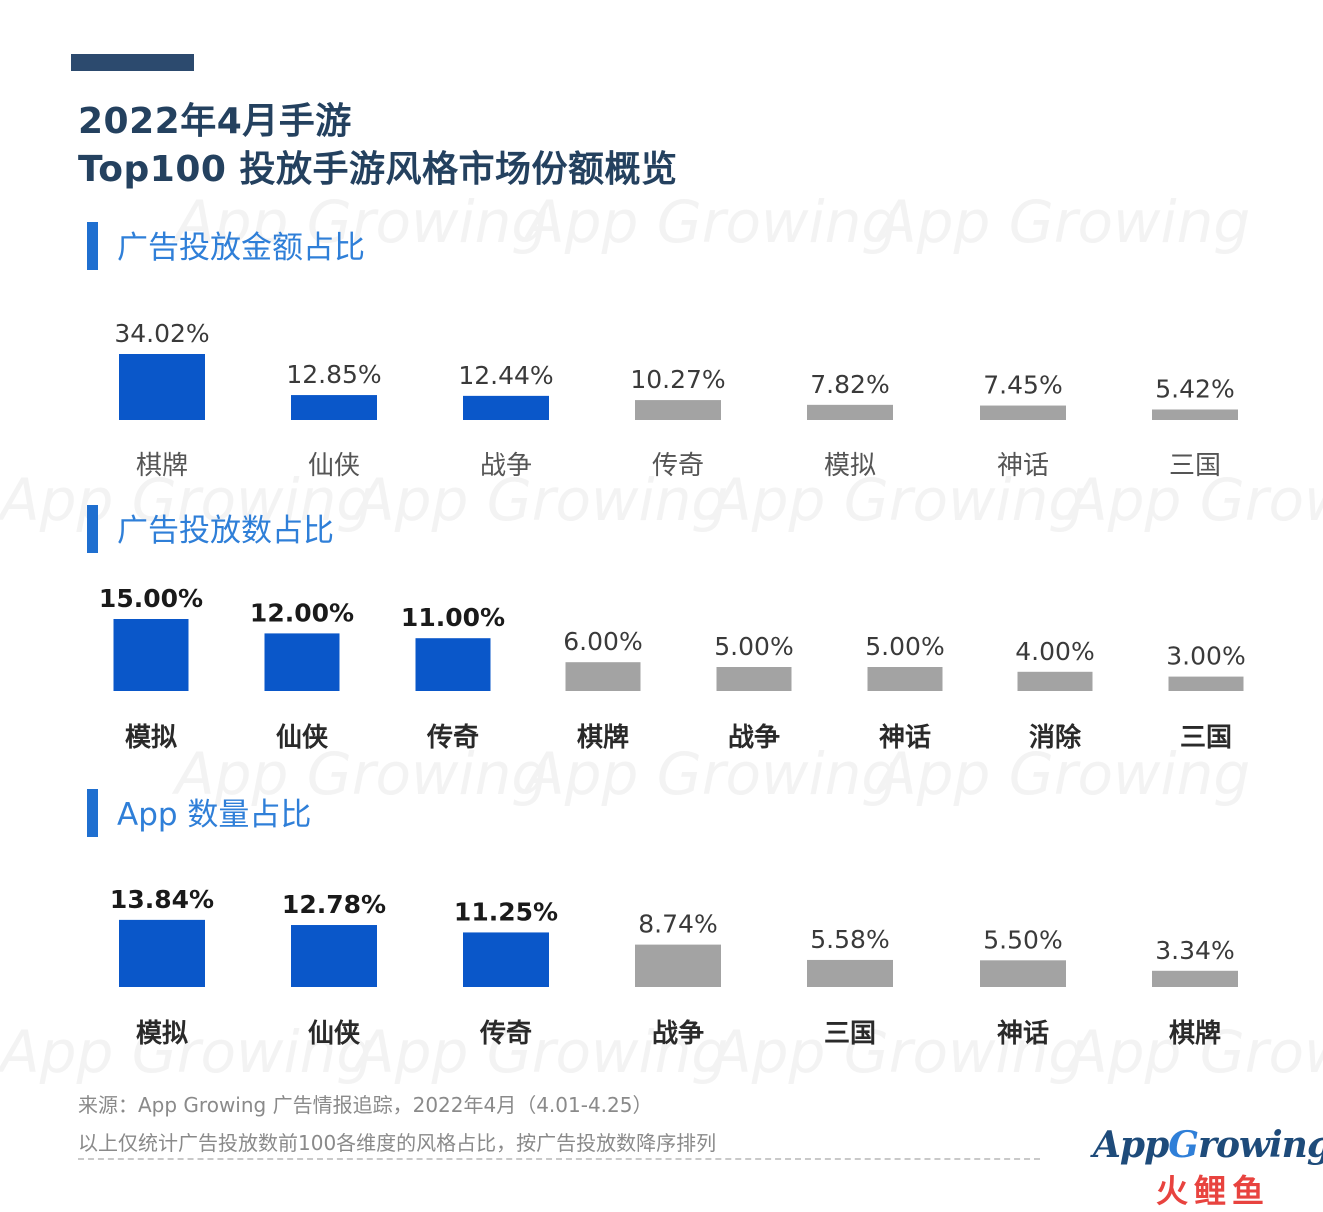 Image resolution: width=1323 pixels, height=1212 pixels. What do you see at coordinates (365, 1105) in the screenshot?
I see `footer-source: 来源：App Growing 广告情报追踪，2022年4月（4.01-4.25）` at bounding box center [365, 1105].